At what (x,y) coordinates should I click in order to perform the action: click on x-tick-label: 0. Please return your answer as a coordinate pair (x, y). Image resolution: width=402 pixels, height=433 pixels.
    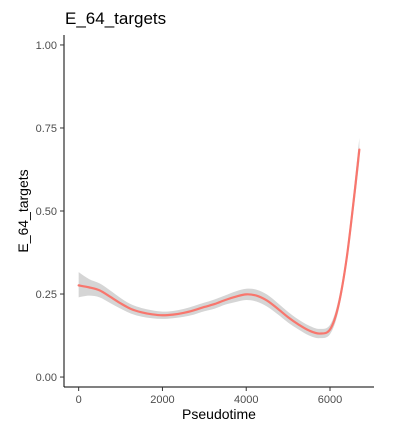
    Looking at the image, I should click on (79, 400).